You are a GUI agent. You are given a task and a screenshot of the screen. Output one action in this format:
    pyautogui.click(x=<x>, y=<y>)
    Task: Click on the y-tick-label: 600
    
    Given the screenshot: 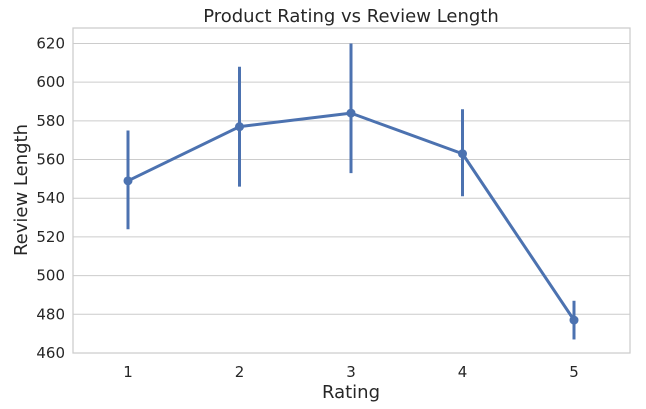 What is the action you would take?
    pyautogui.click(x=50, y=82)
    